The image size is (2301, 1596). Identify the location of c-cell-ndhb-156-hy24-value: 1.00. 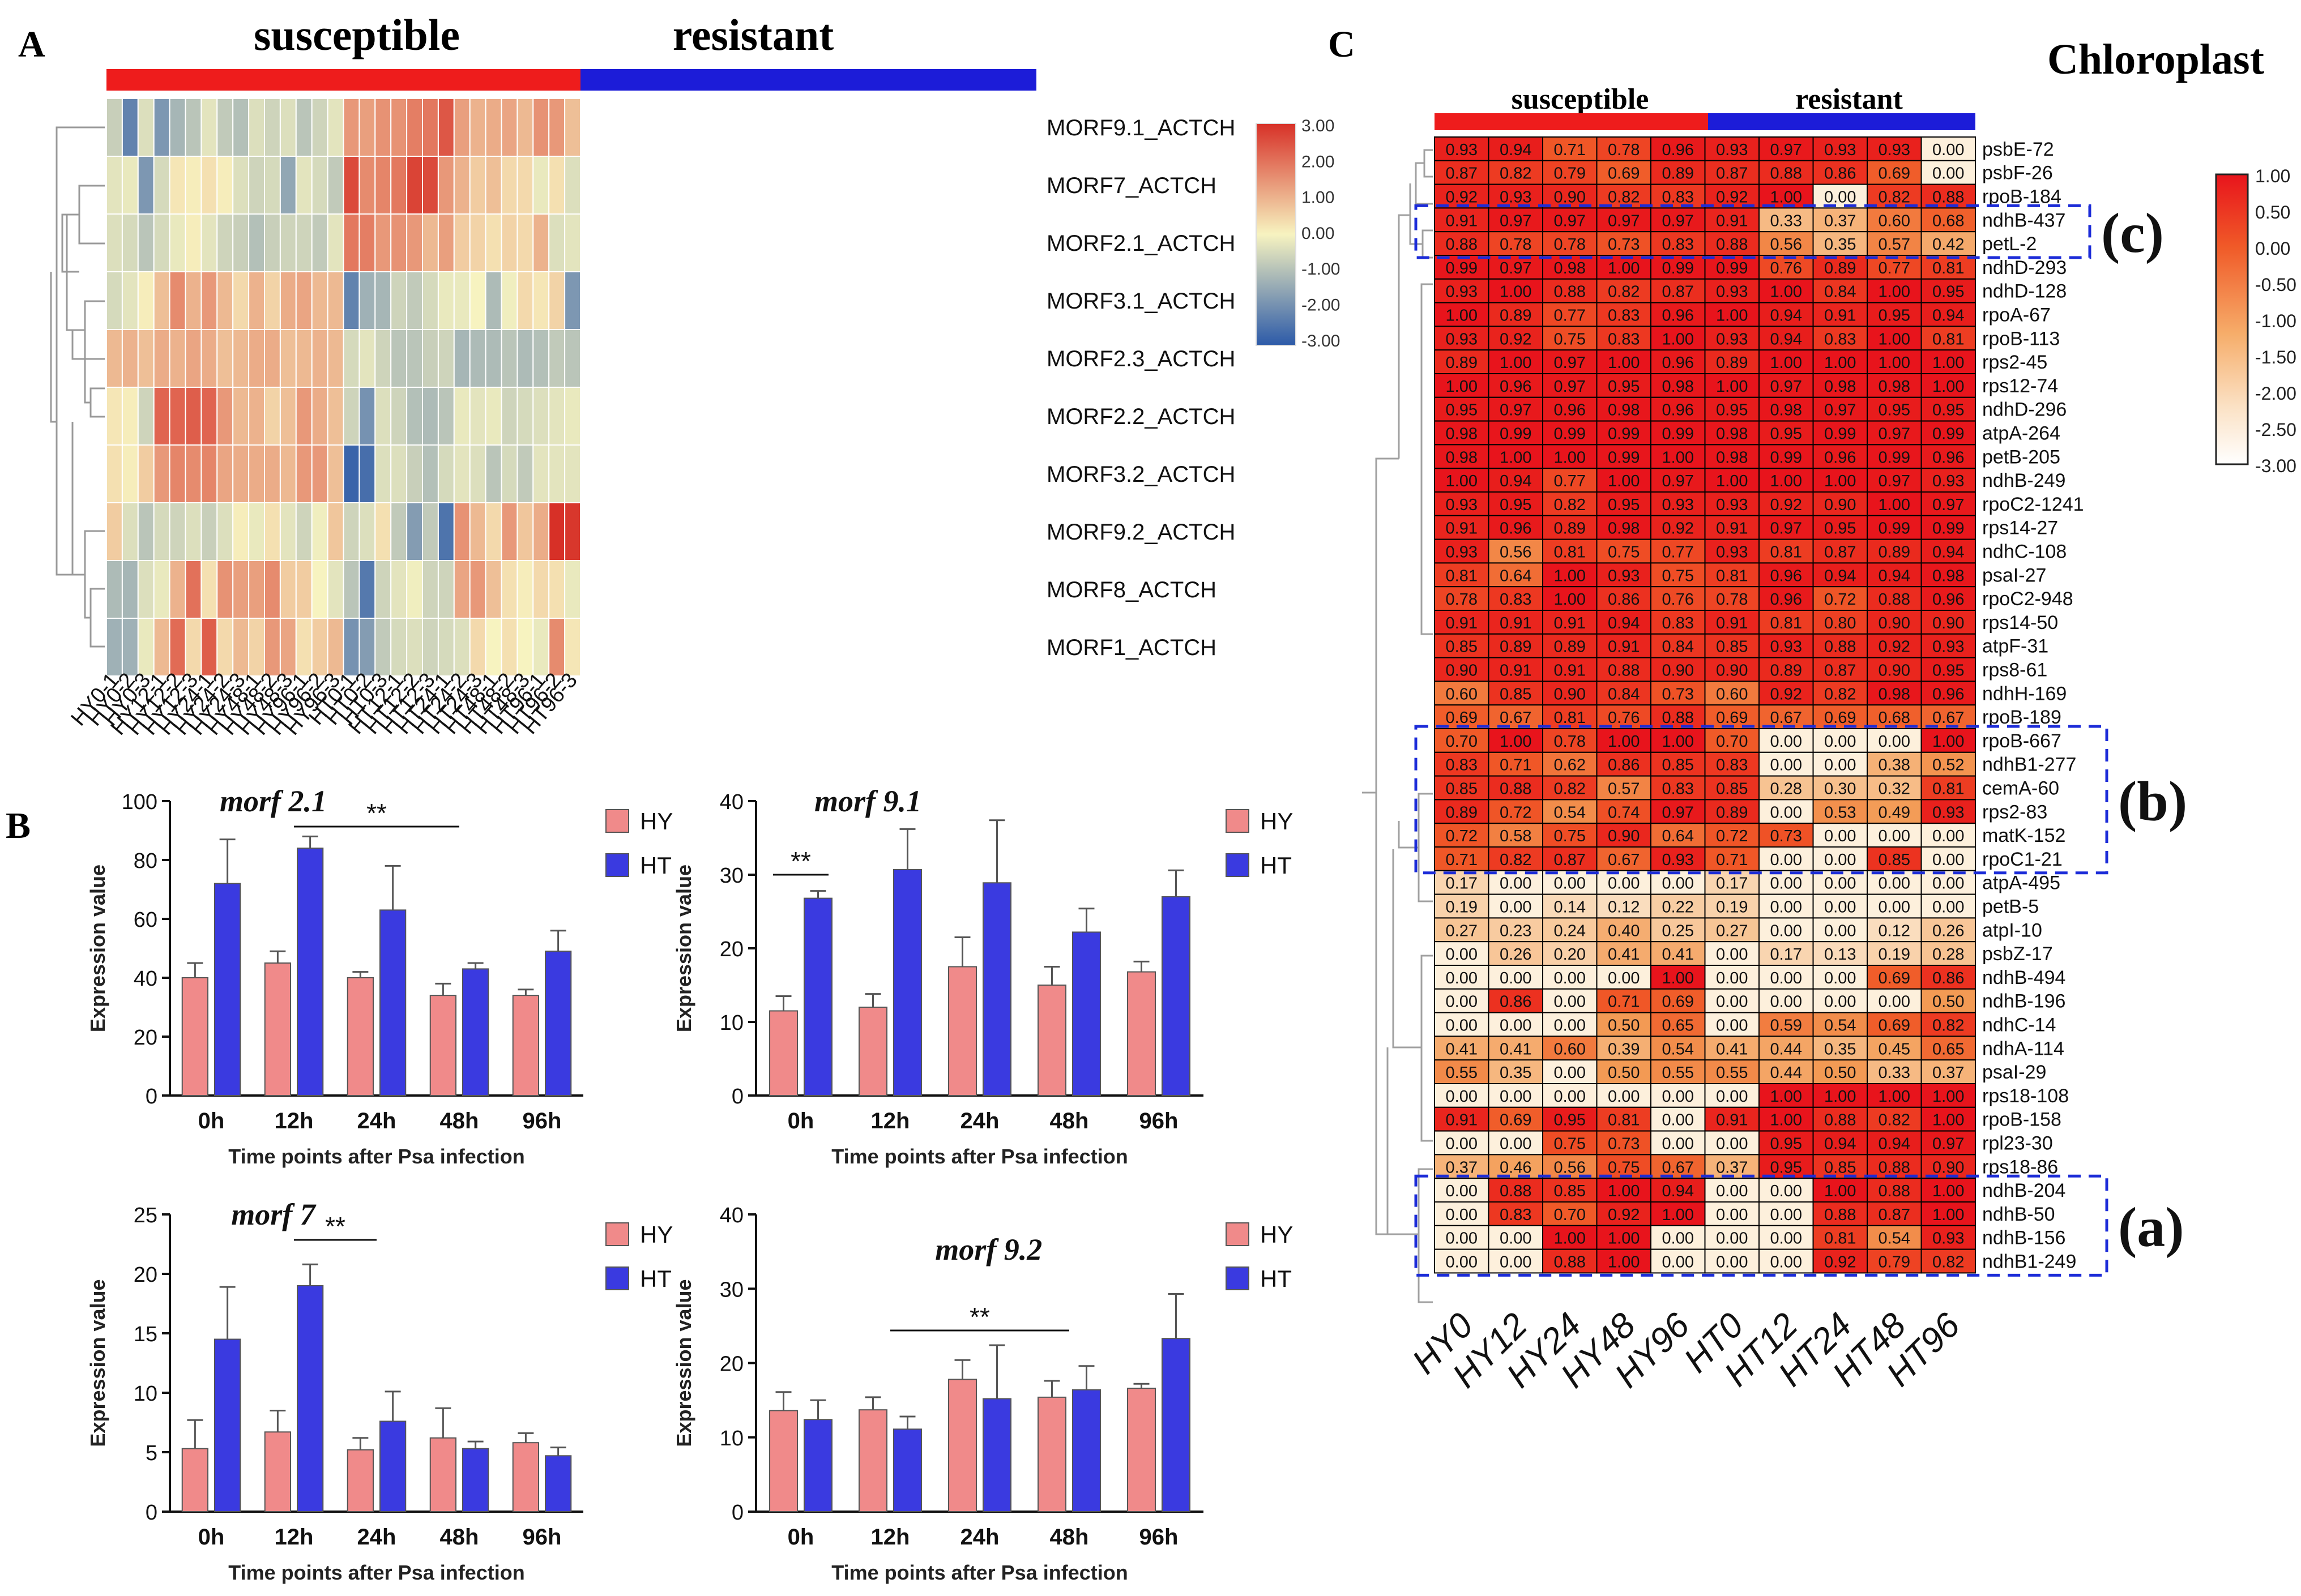
(1570, 1239).